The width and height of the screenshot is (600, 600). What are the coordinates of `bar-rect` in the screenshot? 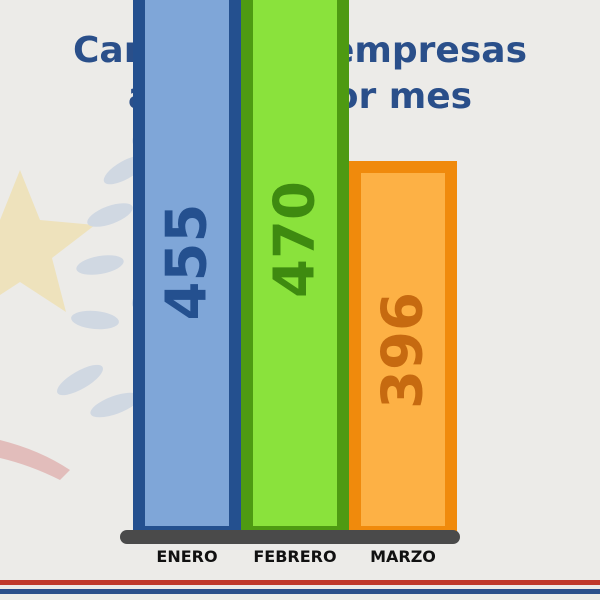 It's located at (403, 349).